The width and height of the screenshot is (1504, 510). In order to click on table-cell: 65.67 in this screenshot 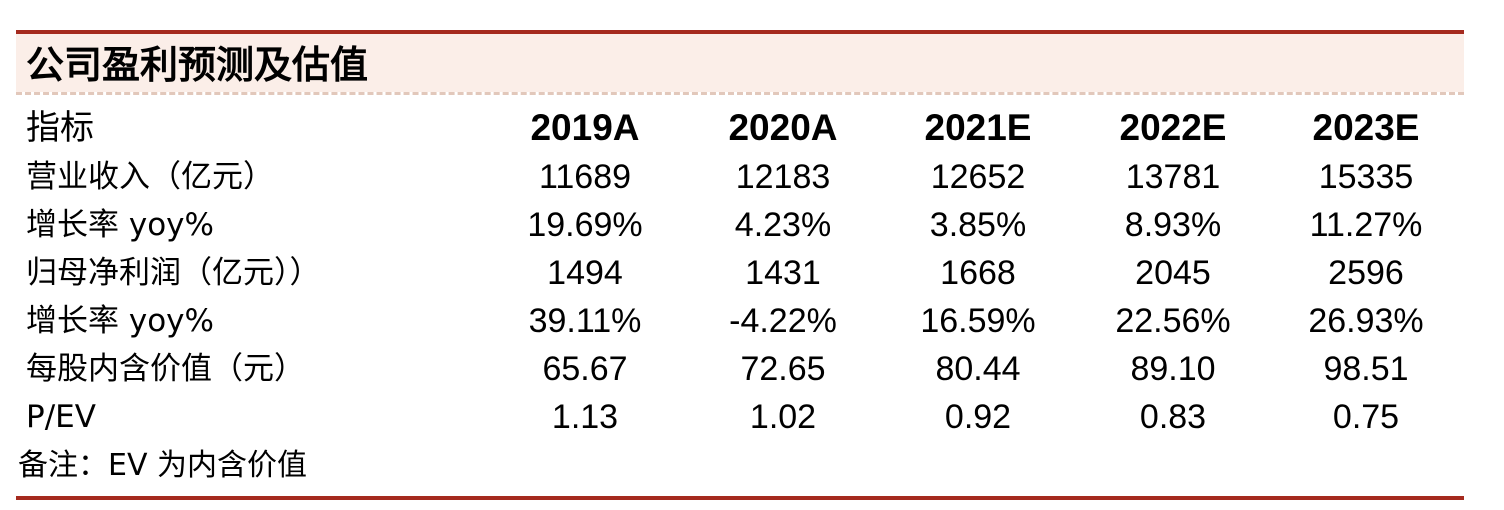, I will do `click(585, 369)`.